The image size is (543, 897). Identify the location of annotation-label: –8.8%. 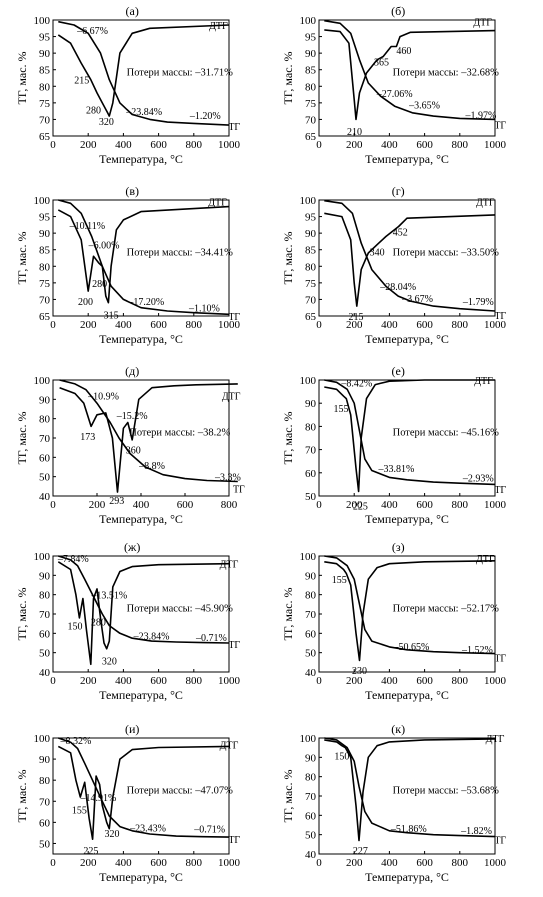
(151, 466).